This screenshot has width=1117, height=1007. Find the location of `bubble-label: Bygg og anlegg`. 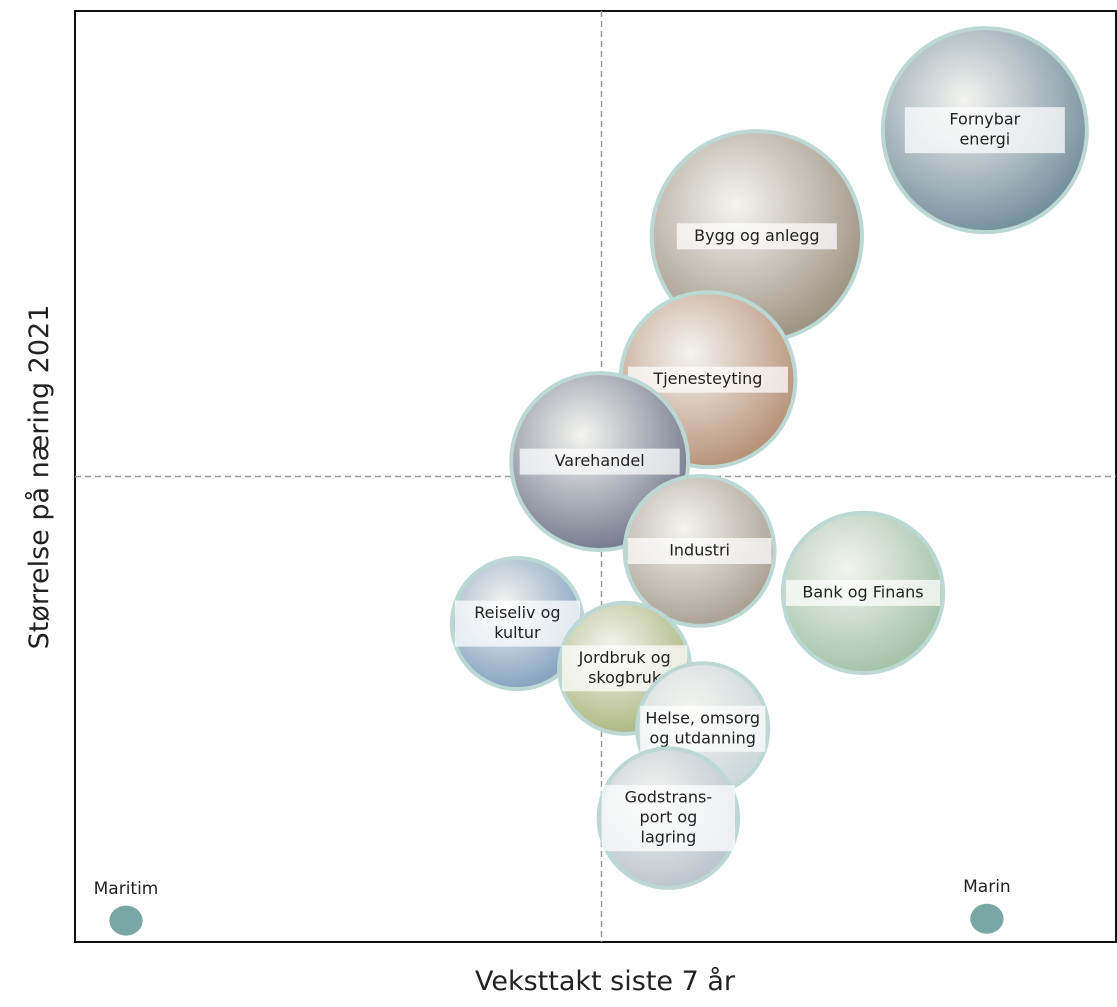

bubble-label: Bygg og anlegg is located at coordinates (756, 235).